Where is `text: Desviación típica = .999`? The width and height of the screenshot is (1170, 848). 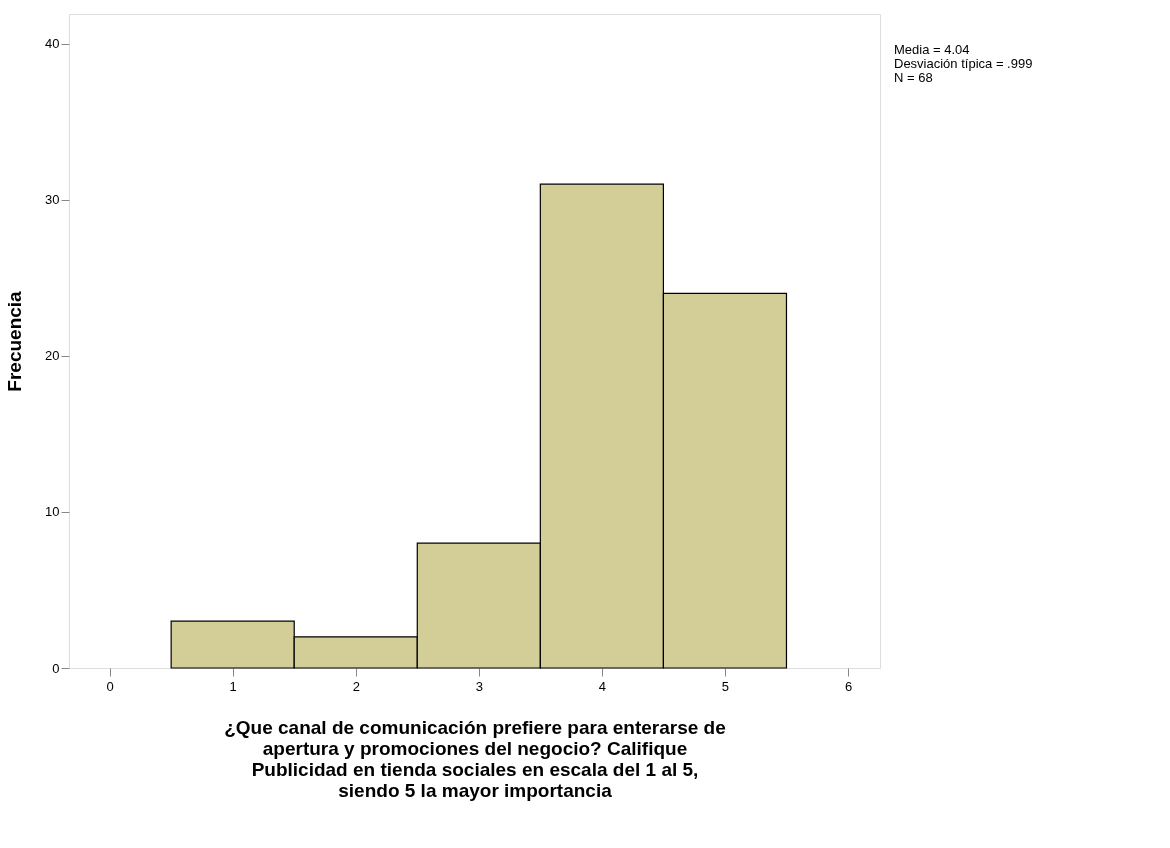
text: Desviación típica = .999 is located at coordinates (963, 63).